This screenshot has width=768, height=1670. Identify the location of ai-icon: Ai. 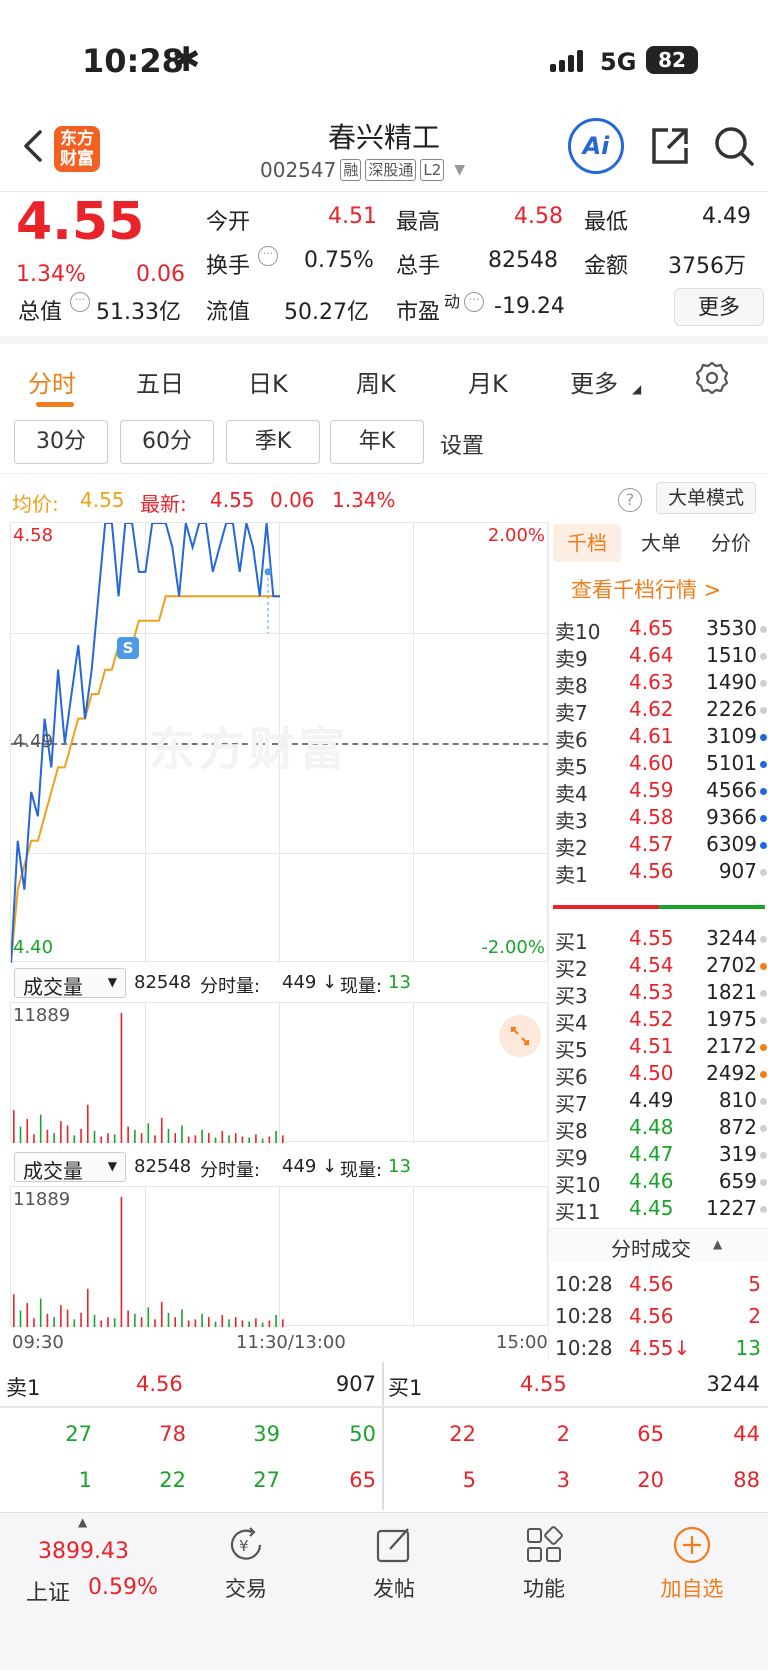
(596, 146).